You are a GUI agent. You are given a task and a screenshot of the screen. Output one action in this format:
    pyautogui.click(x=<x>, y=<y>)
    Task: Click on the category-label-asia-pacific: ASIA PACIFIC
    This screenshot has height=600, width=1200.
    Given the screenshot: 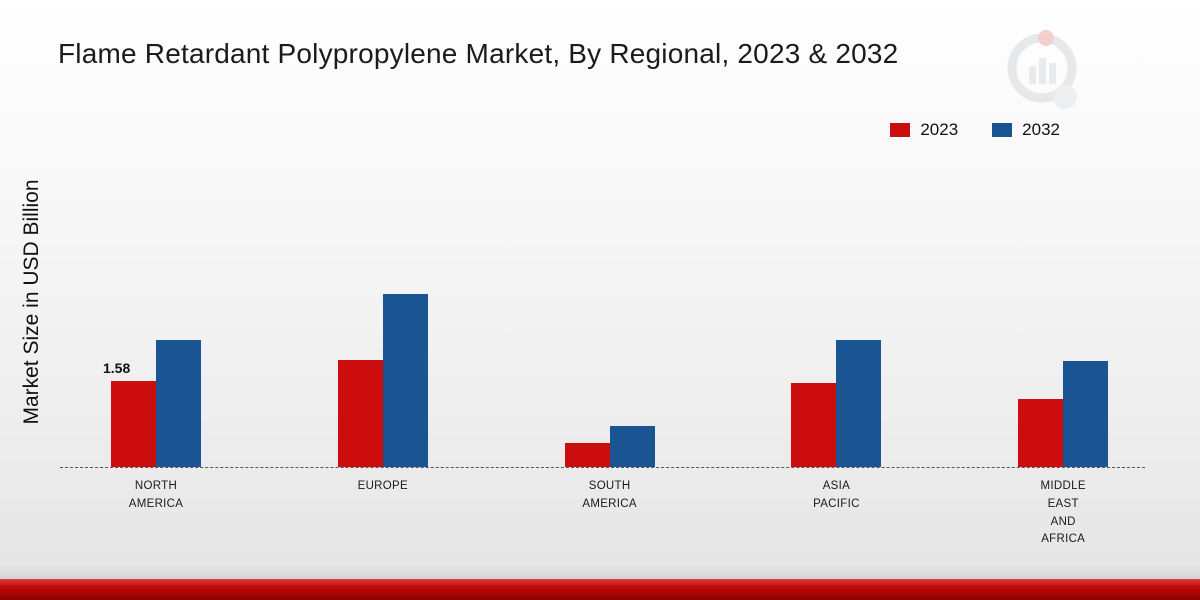 What is the action you would take?
    pyautogui.click(x=836, y=495)
    